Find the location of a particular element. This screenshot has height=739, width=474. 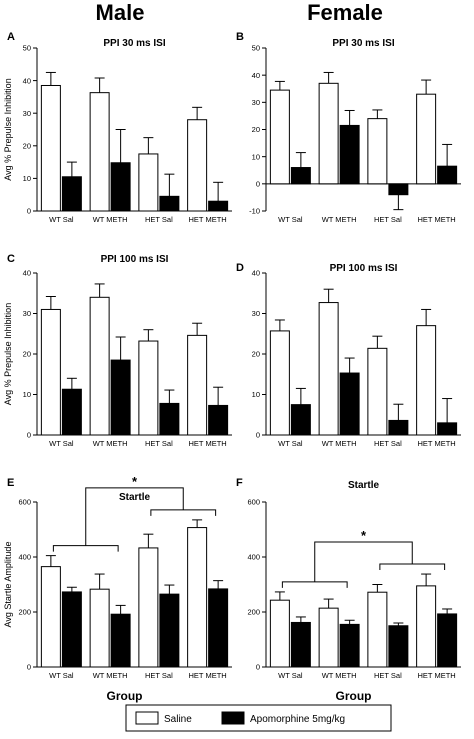

x-axis-label: Group is located at coordinates (125, 696).